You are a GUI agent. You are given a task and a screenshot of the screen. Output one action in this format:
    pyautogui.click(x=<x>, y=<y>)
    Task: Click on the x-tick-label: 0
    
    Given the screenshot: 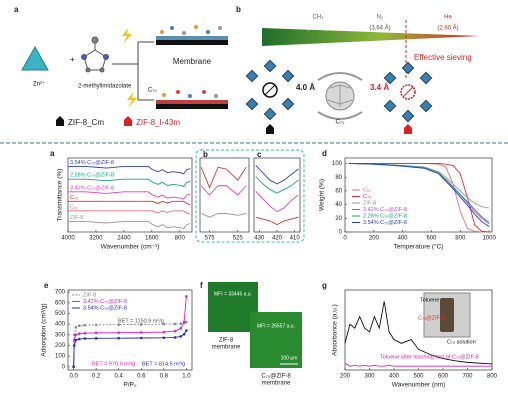 What is the action you would take?
    pyautogui.click(x=345, y=239)
    